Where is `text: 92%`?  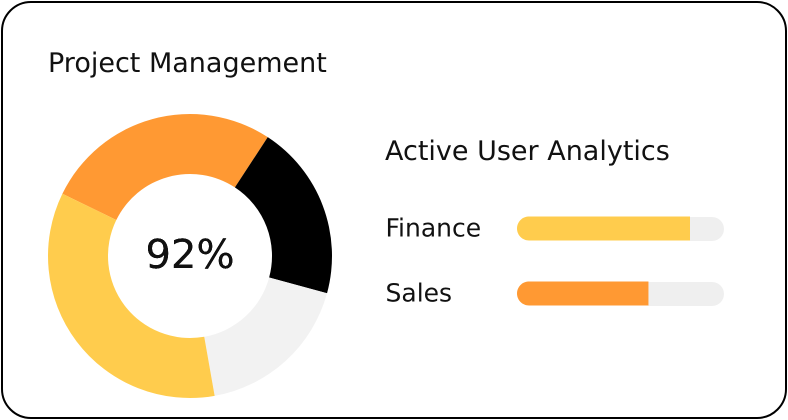 text: 92% is located at coordinates (190, 255).